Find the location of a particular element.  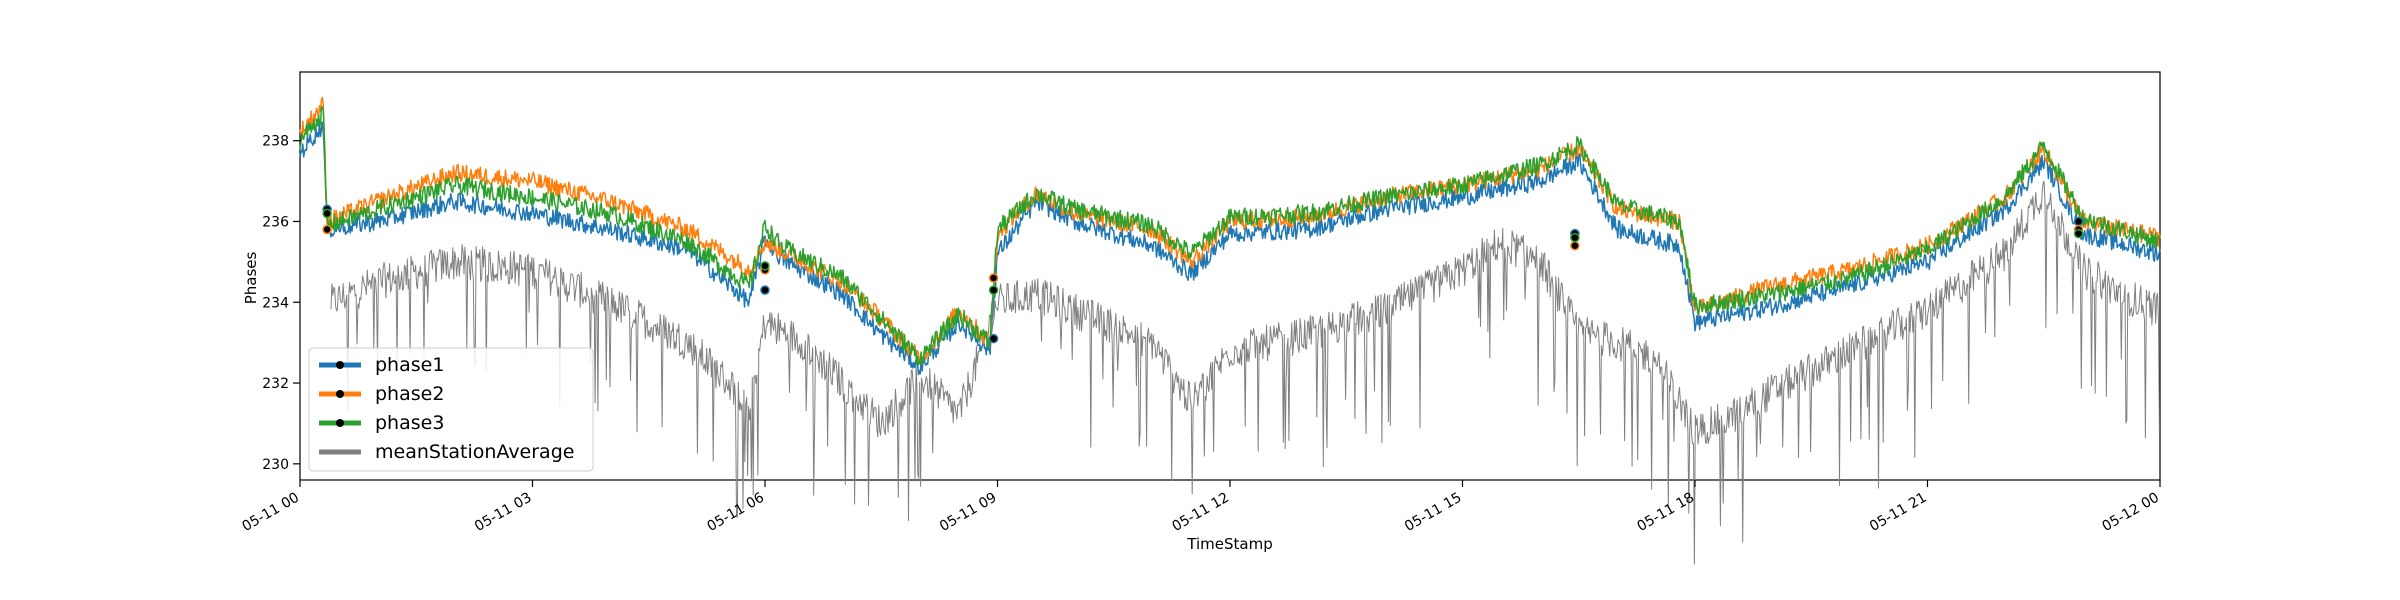

y-tick-label: 238 is located at coordinates (275, 142).